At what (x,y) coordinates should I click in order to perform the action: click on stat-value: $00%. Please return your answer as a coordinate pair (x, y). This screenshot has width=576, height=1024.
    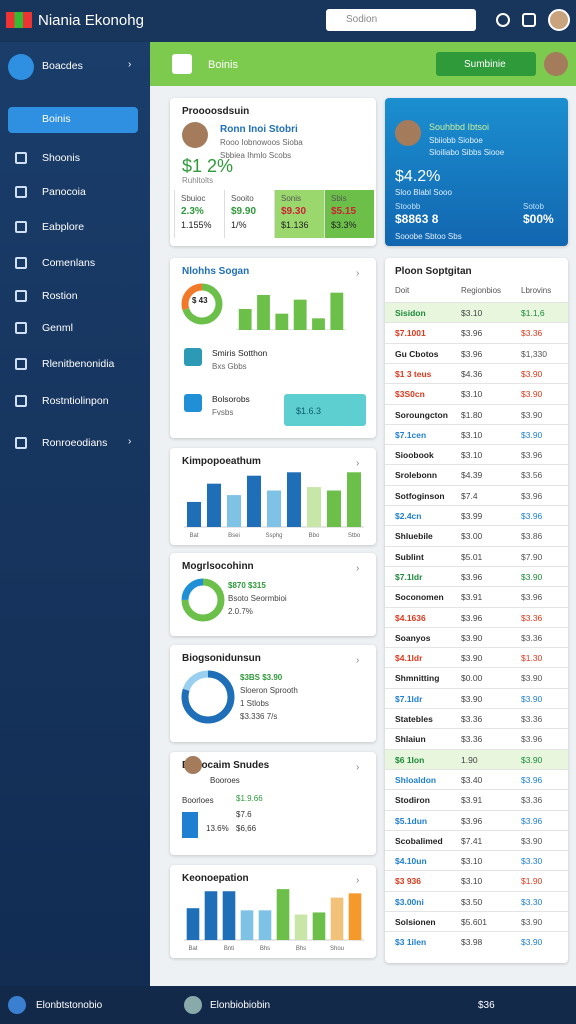
    Looking at the image, I should click on (538, 219).